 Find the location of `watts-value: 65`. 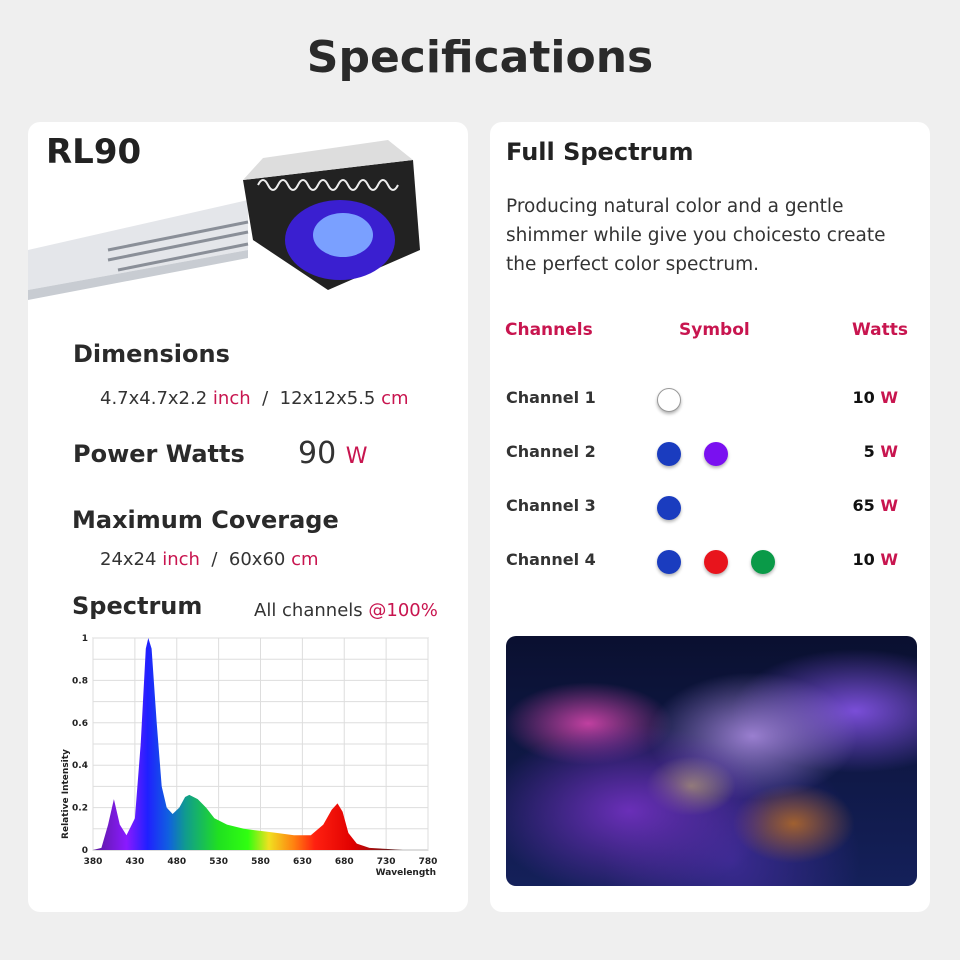

watts-value: 65 is located at coordinates (863, 505).